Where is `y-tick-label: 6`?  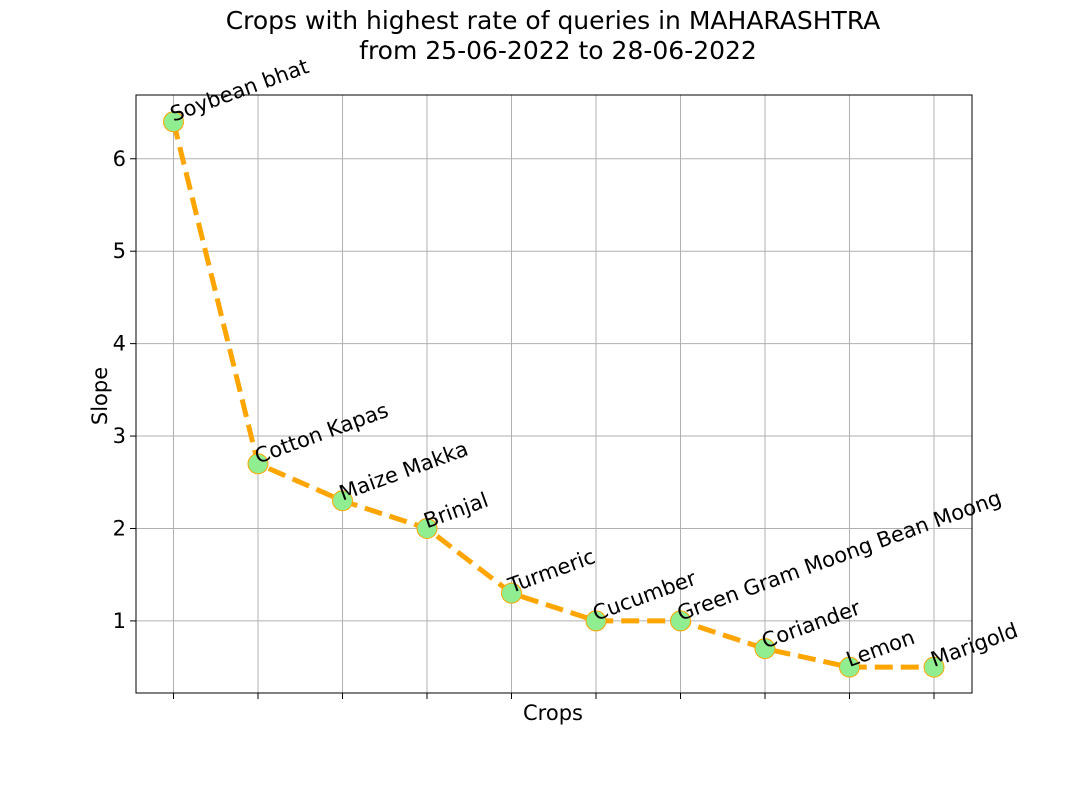
y-tick-label: 6 is located at coordinates (119, 159).